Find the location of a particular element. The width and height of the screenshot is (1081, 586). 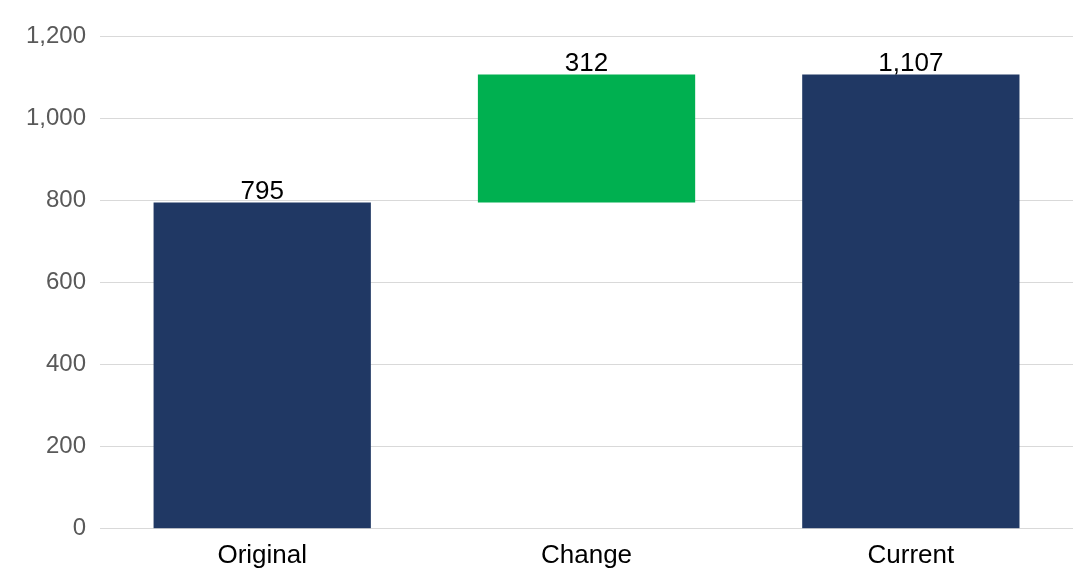

data-label: 795 is located at coordinates (262, 189).